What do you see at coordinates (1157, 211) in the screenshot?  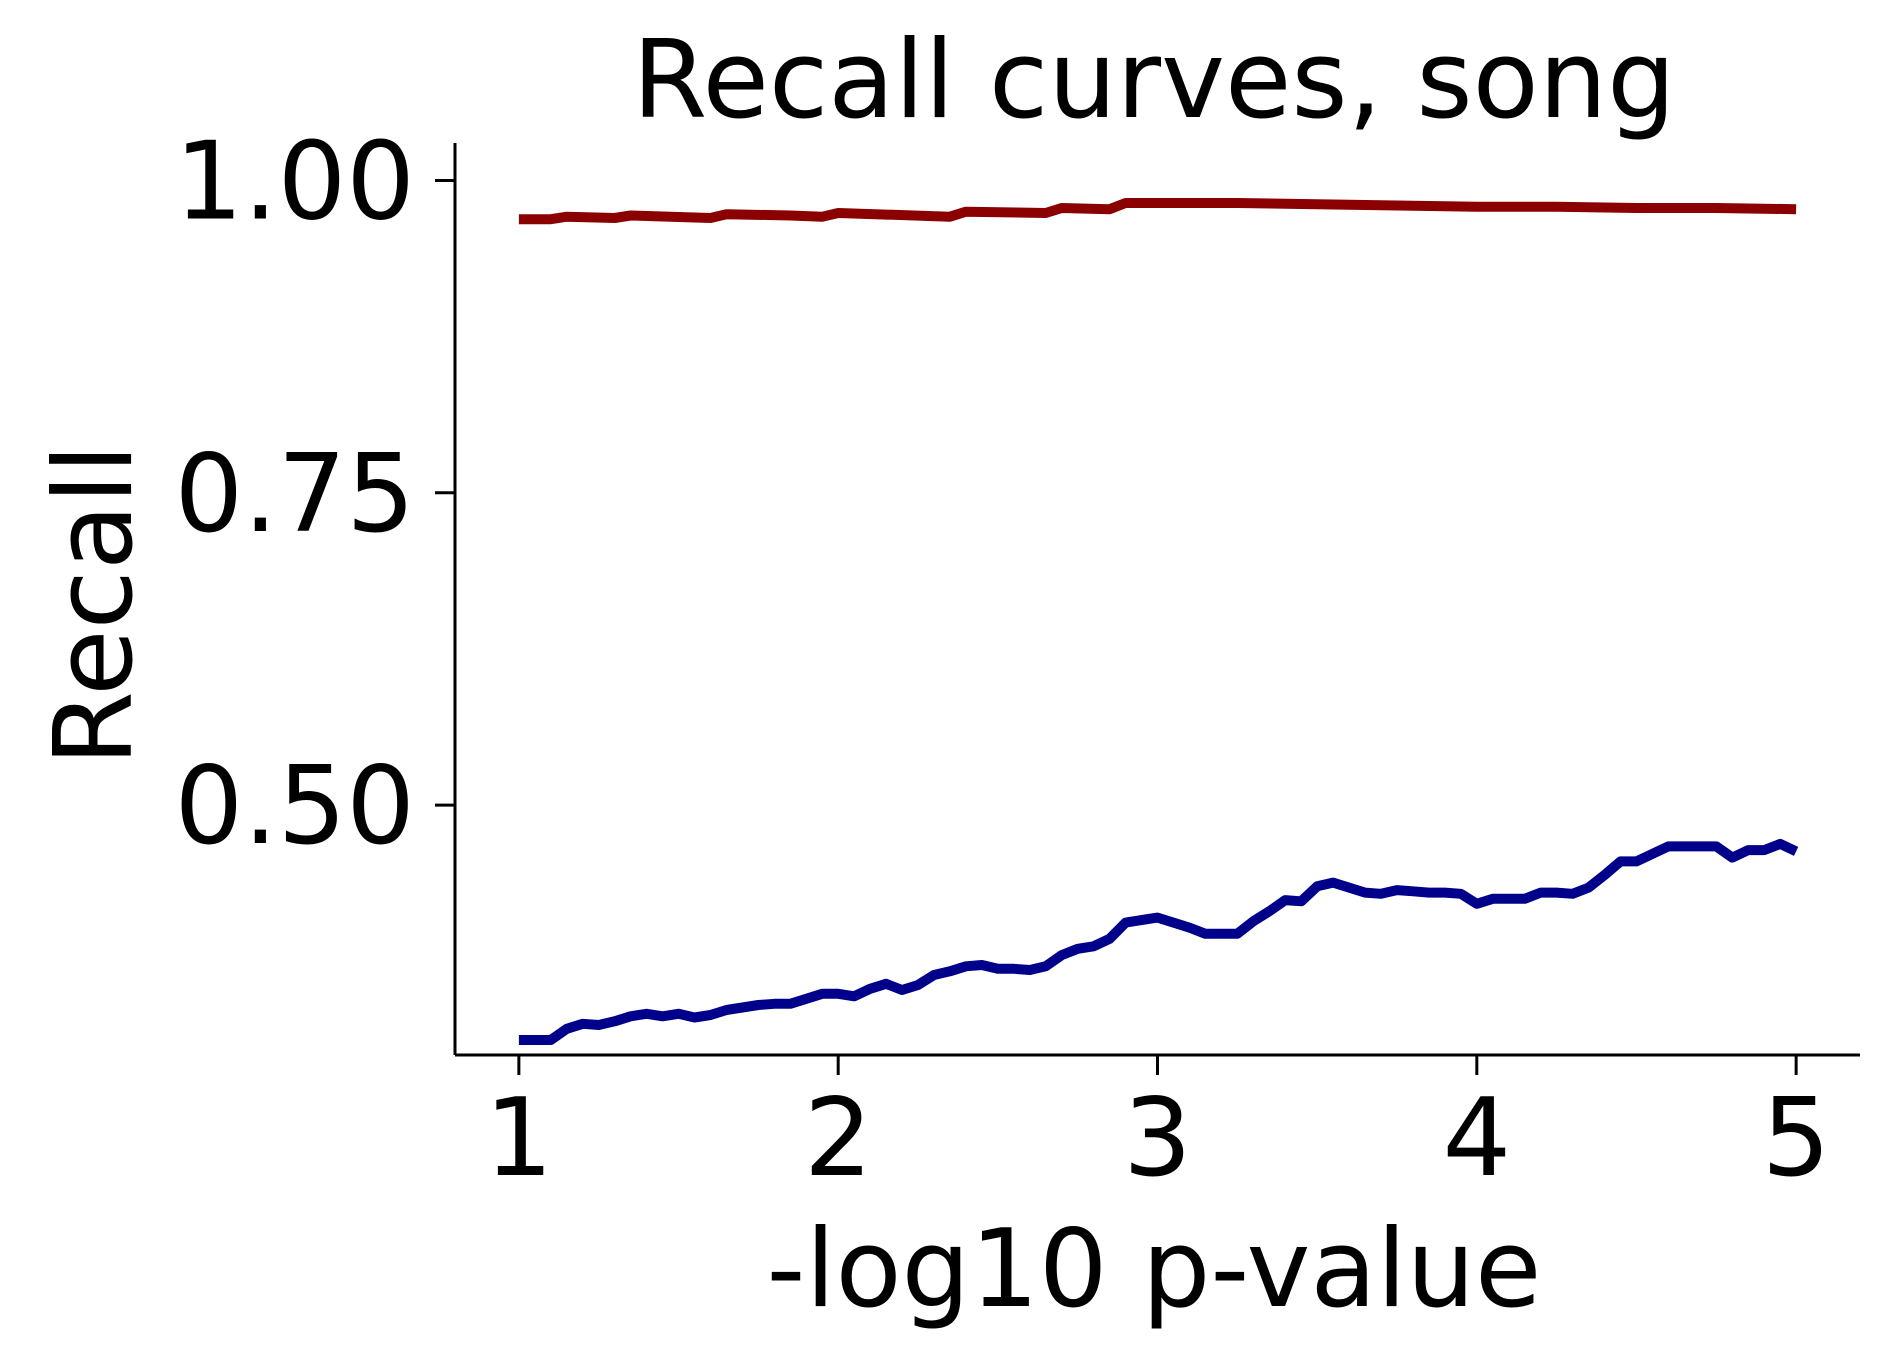 I see `series-line-red` at bounding box center [1157, 211].